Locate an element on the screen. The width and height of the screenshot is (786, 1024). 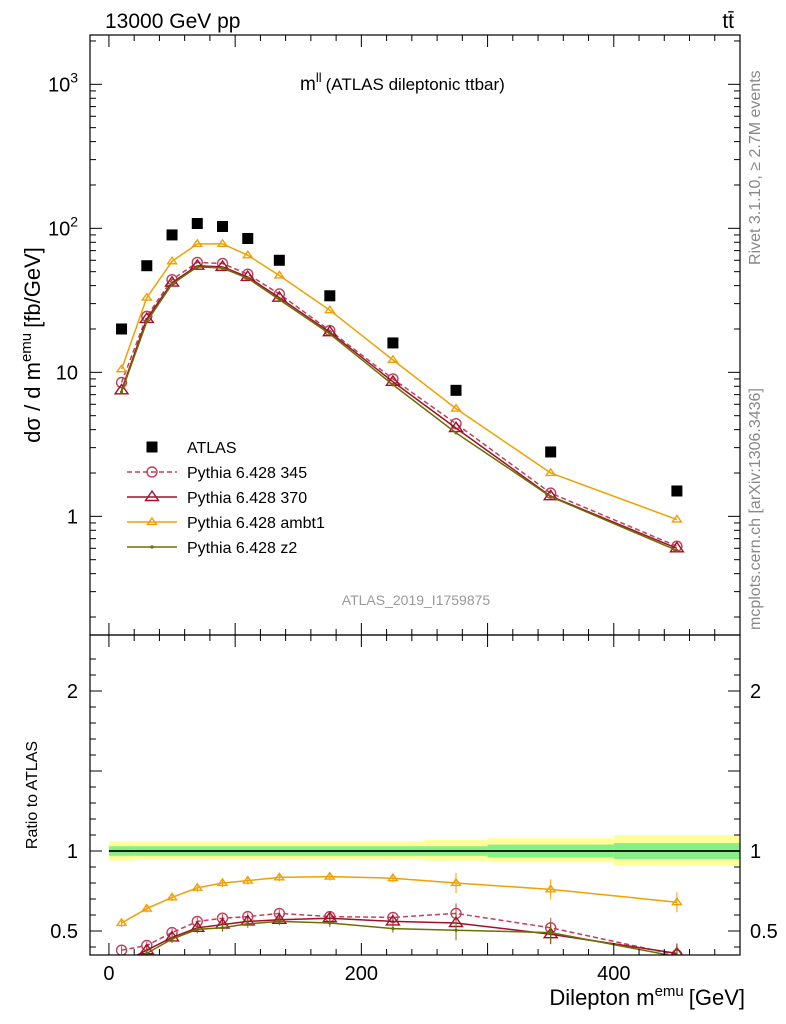
ratio-series-pythia-6-428-ambt1 is located at coordinates (399, 899).